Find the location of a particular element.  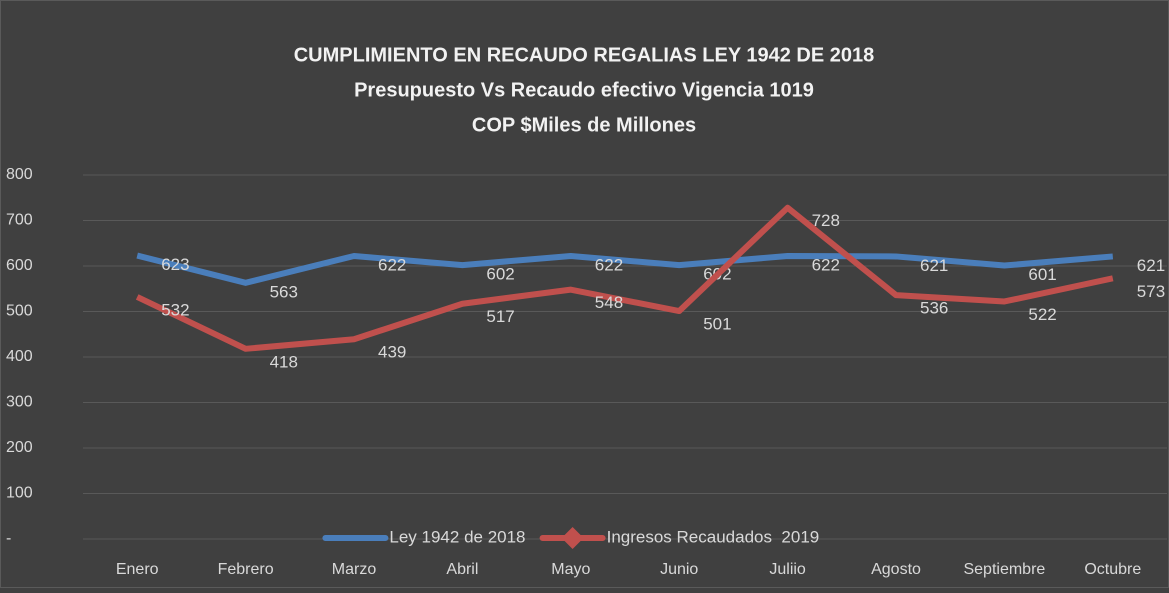

x-tick-label: Agosto is located at coordinates (896, 569).